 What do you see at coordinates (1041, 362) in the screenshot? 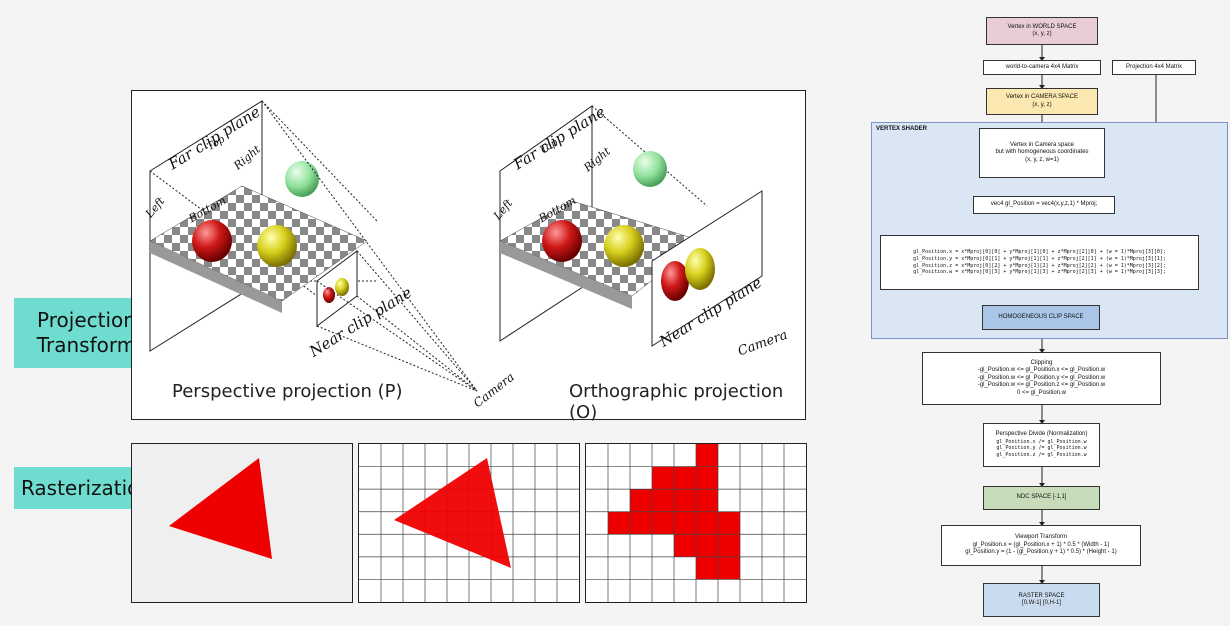
I see `clipping-title: Clipping` at bounding box center [1041, 362].